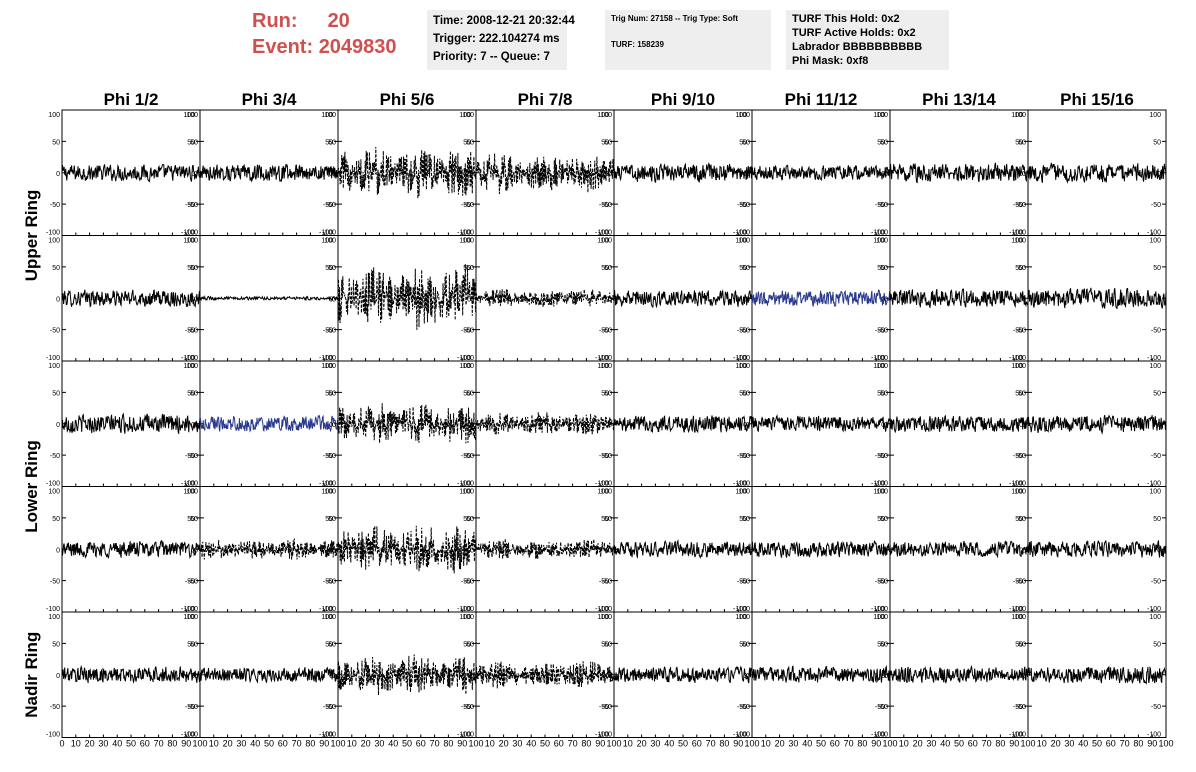 Image resolution: width=1196 pixels, height=772 pixels. I want to click on panel-r3-c5: 100 100 50 50 0 0 -50 -50 -100 -100, so click(675, 424).